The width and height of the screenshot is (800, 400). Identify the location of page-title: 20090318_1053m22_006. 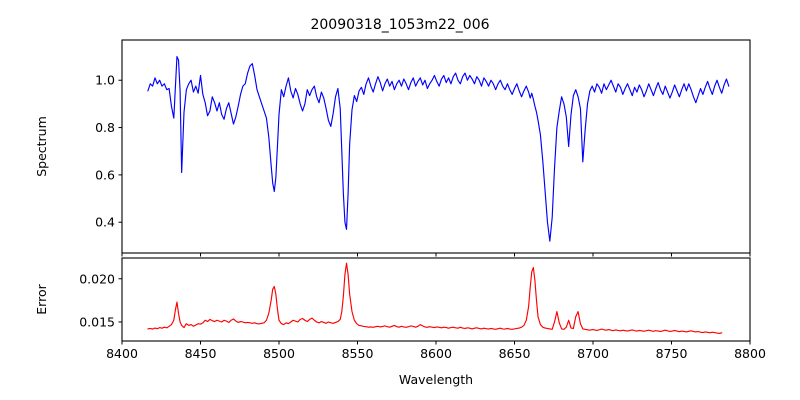
(399, 25).